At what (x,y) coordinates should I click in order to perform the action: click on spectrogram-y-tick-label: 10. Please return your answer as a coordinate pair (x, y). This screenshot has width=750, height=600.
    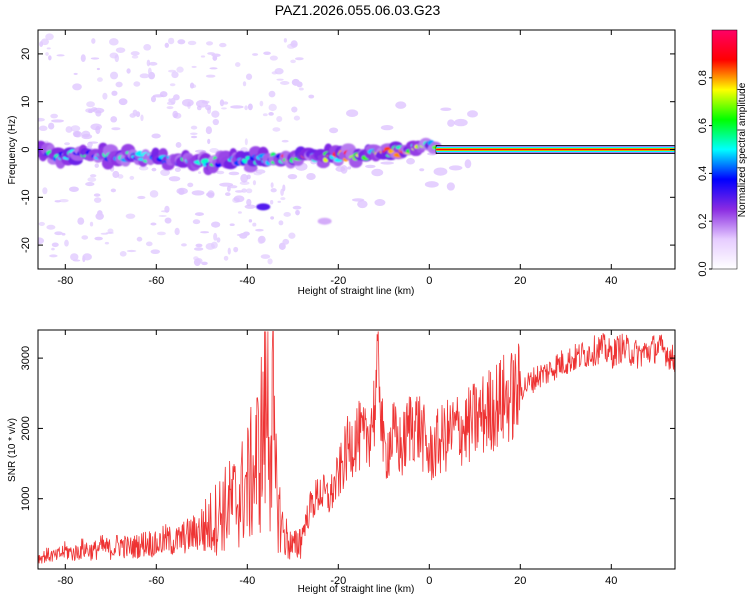
    Looking at the image, I should click on (26, 102).